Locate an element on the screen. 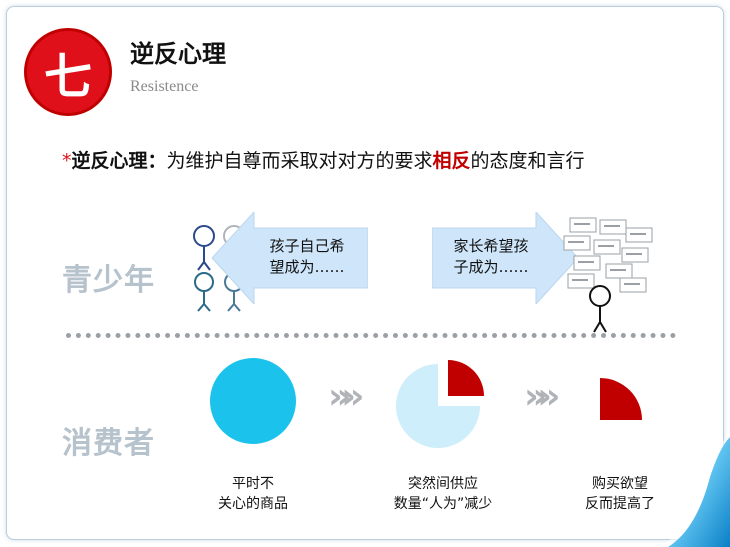 The image size is (730, 547). definition-text-after: 的态度和言行 is located at coordinates (527, 161).